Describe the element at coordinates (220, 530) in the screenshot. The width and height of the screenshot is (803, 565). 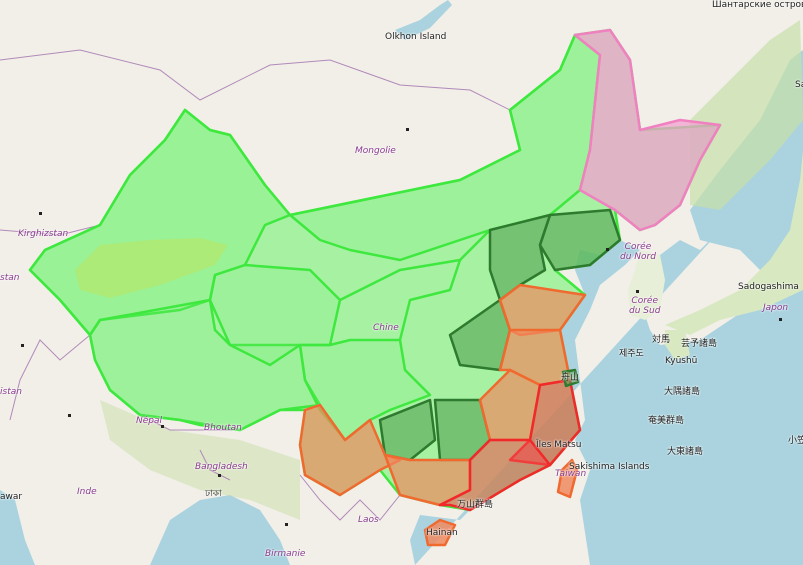
I see `bay-of-bengal` at that location.